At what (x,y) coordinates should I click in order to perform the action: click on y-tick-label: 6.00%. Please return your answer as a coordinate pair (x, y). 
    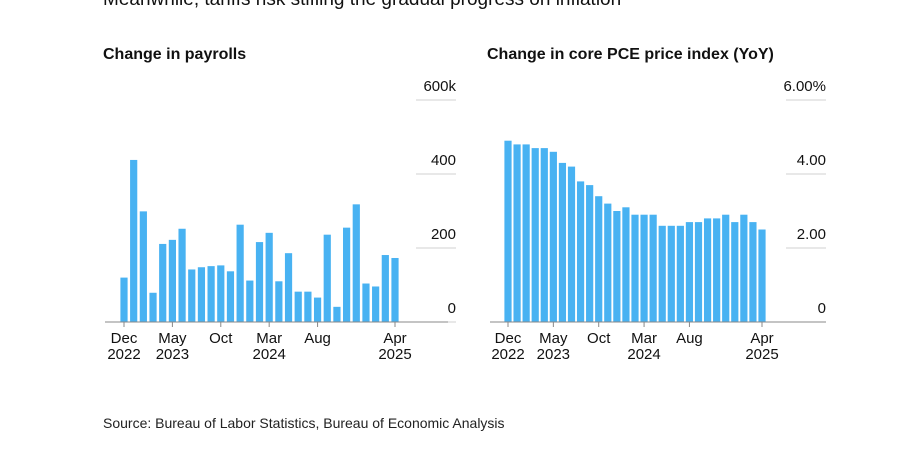
    Looking at the image, I should click on (804, 86).